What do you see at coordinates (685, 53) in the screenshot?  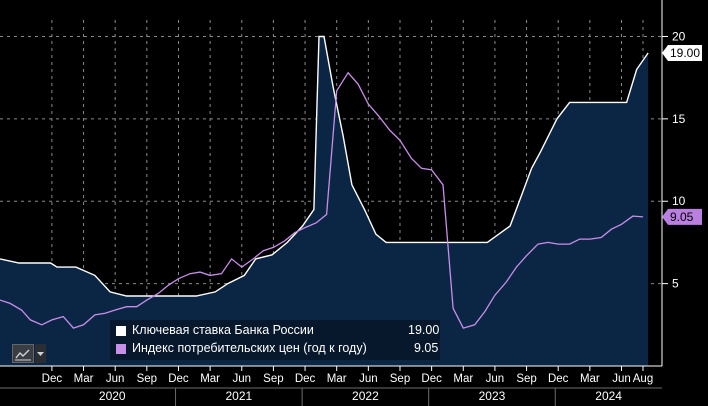 I see `badge-key-rate-text: 19.00` at bounding box center [685, 53].